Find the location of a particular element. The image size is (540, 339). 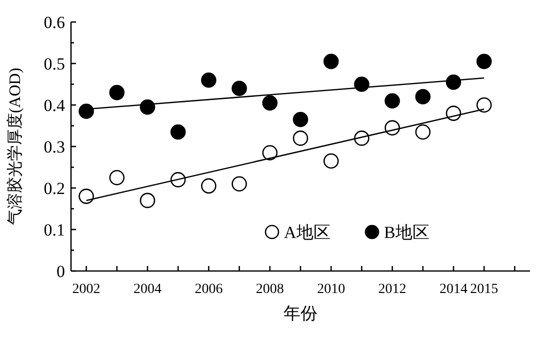

x-tick-label: 2004 is located at coordinates (148, 289).